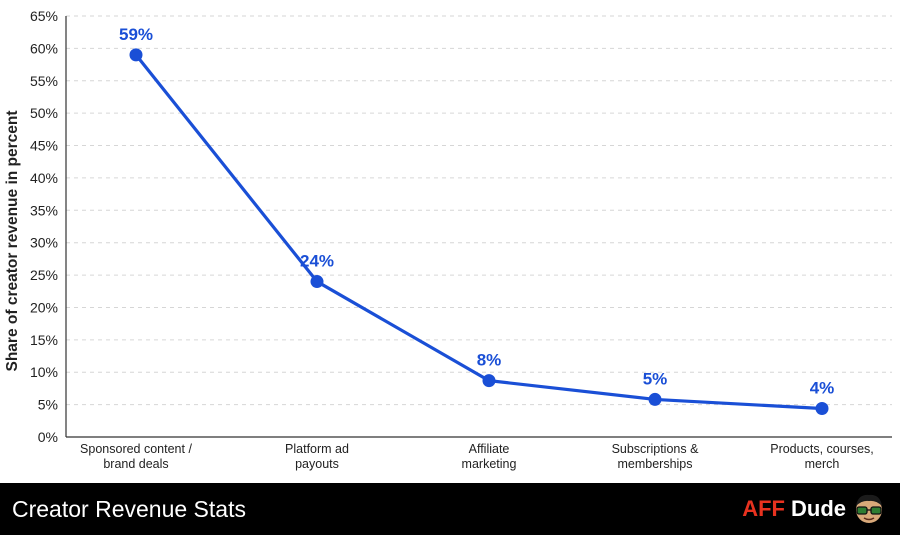 The height and width of the screenshot is (535, 900). What do you see at coordinates (450, 509) in the screenshot?
I see `footer-bar: Creator Revenue Stats AFF Dude` at bounding box center [450, 509].